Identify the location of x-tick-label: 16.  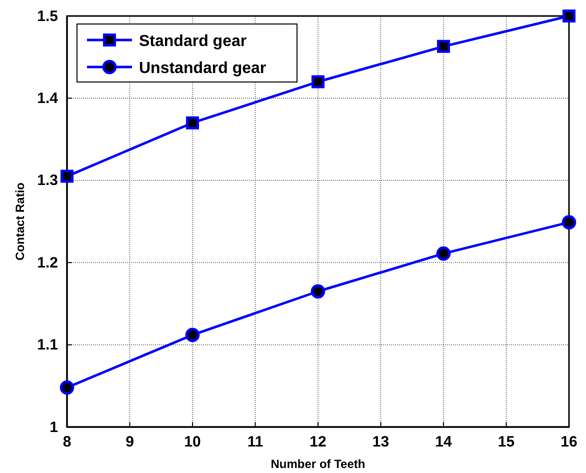
(569, 442).